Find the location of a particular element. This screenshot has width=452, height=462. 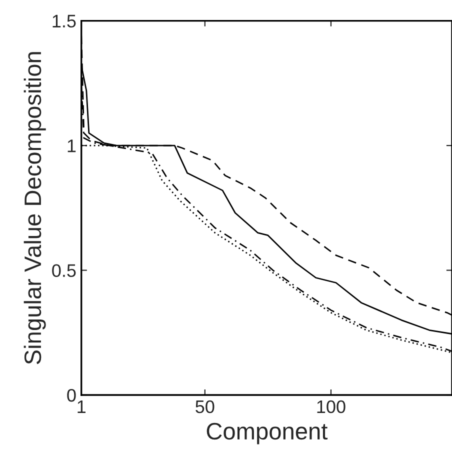

y-axis-title: Singular Value Decomposition is located at coordinates (35, 208).